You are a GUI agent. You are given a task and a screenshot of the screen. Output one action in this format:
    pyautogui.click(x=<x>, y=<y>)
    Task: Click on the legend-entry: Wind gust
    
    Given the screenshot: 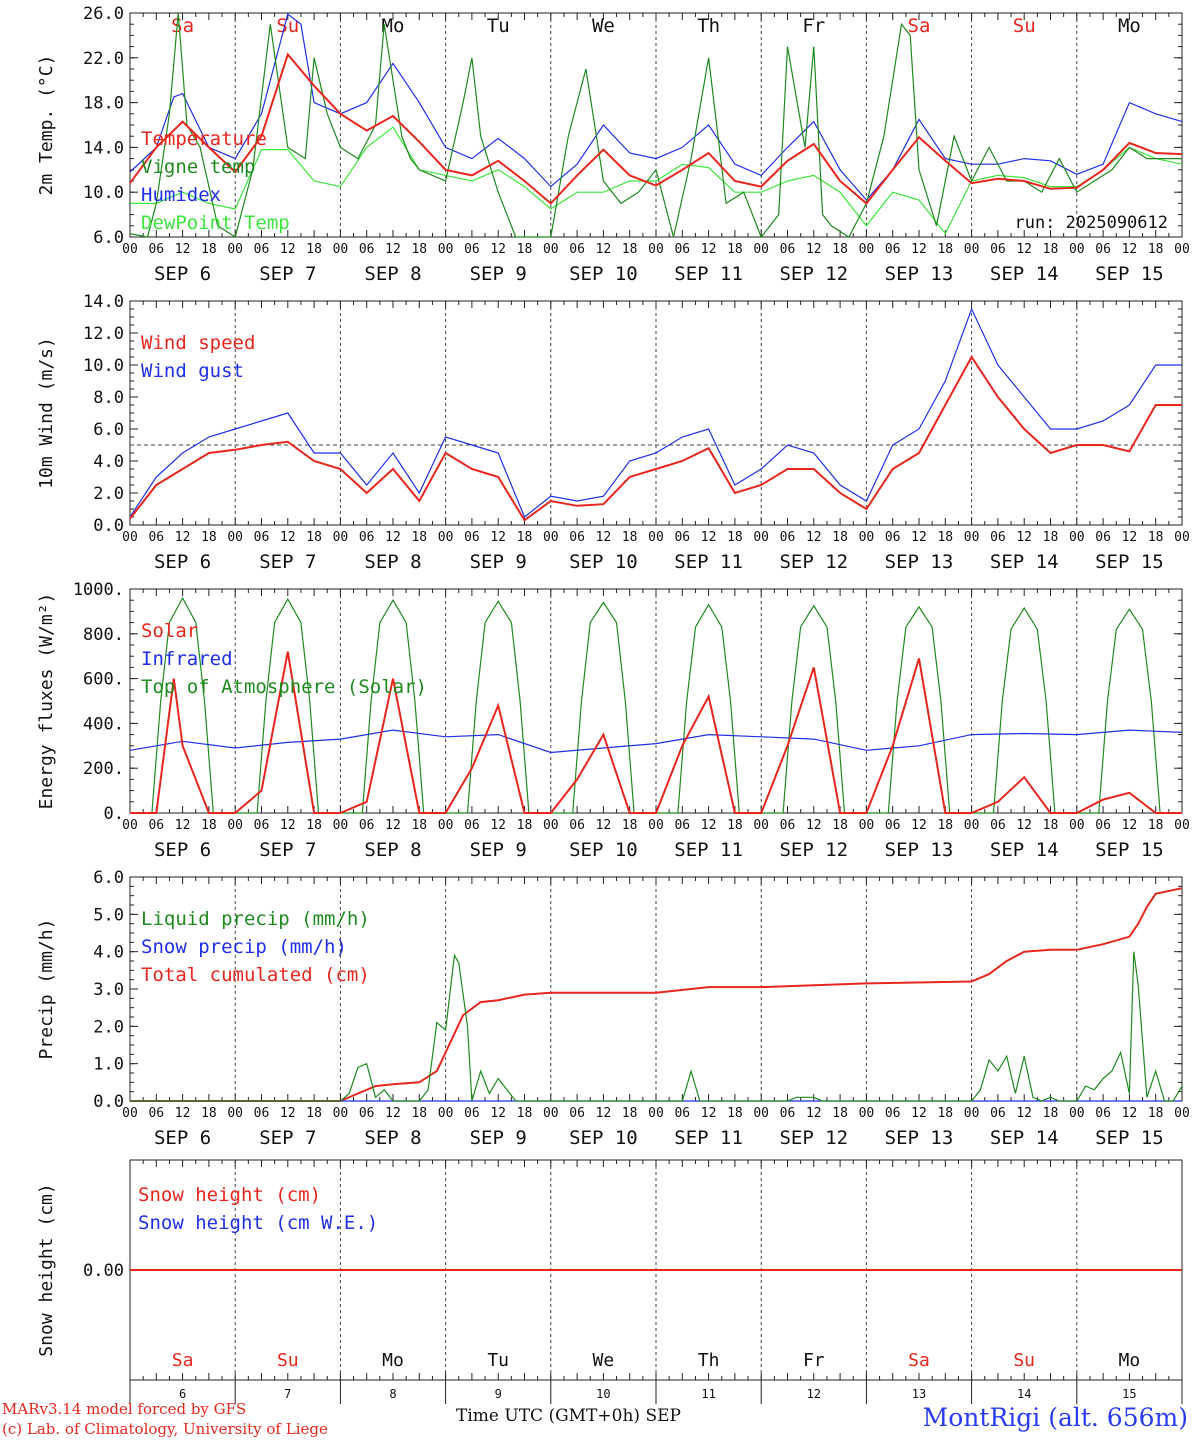 What is the action you would take?
    pyautogui.click(x=192, y=371)
    